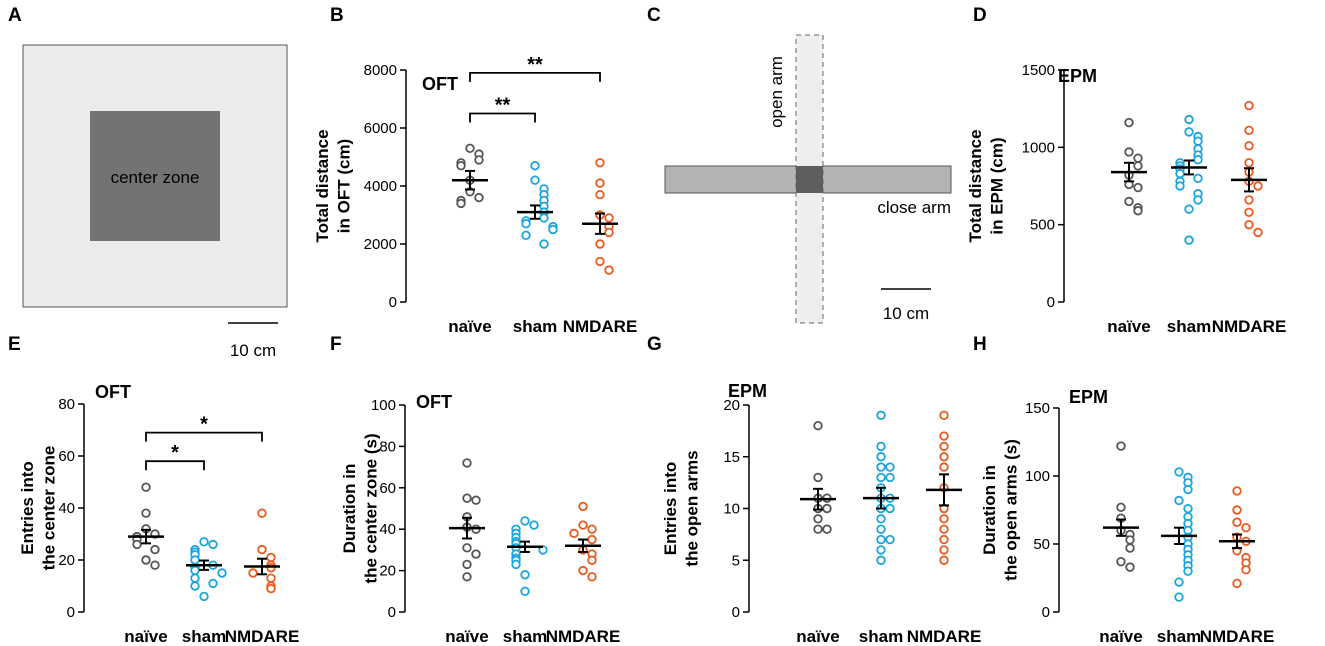 This screenshot has height=646, width=1325. Describe the element at coordinates (387, 446) in the screenshot. I see `y-tick-label: 80` at that location.